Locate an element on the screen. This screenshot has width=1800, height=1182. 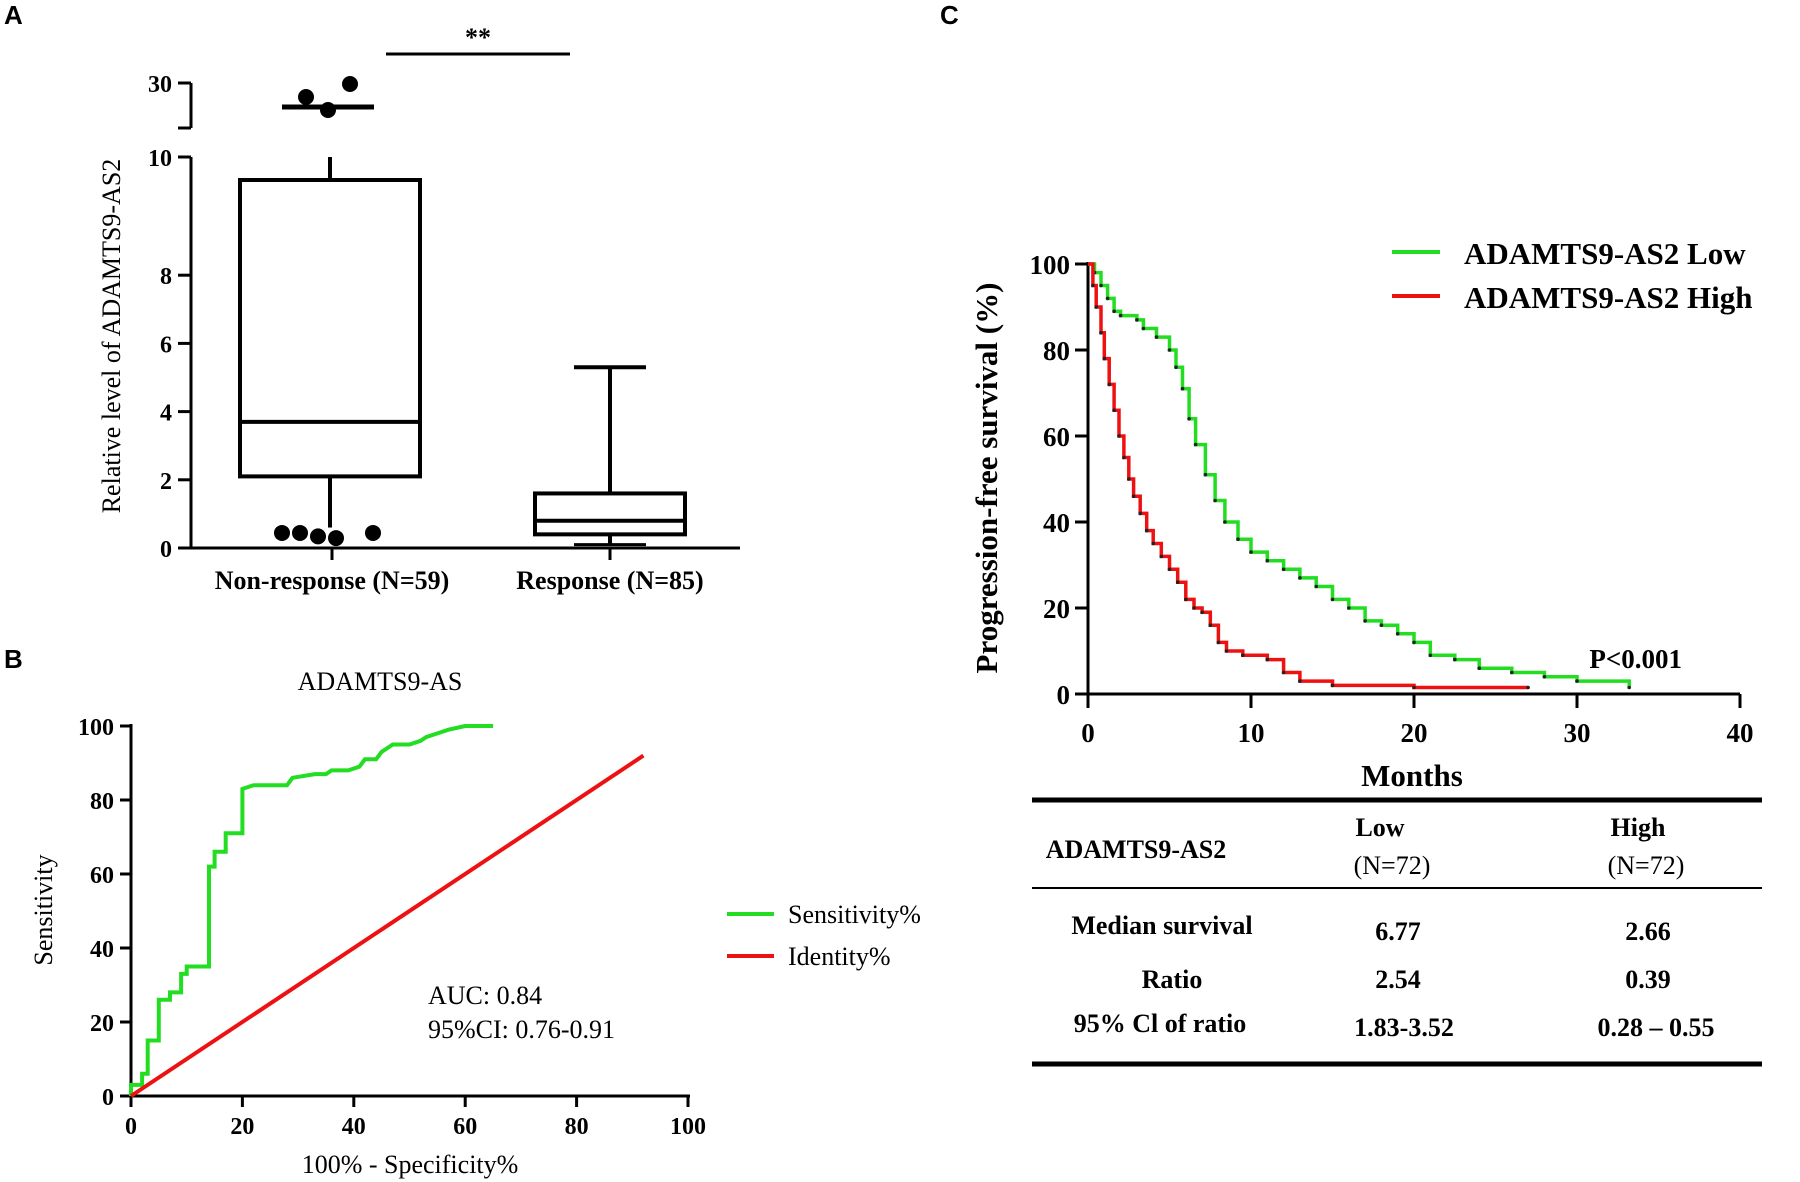
y-axis-label: Sensitivity is located at coordinates (43, 909).